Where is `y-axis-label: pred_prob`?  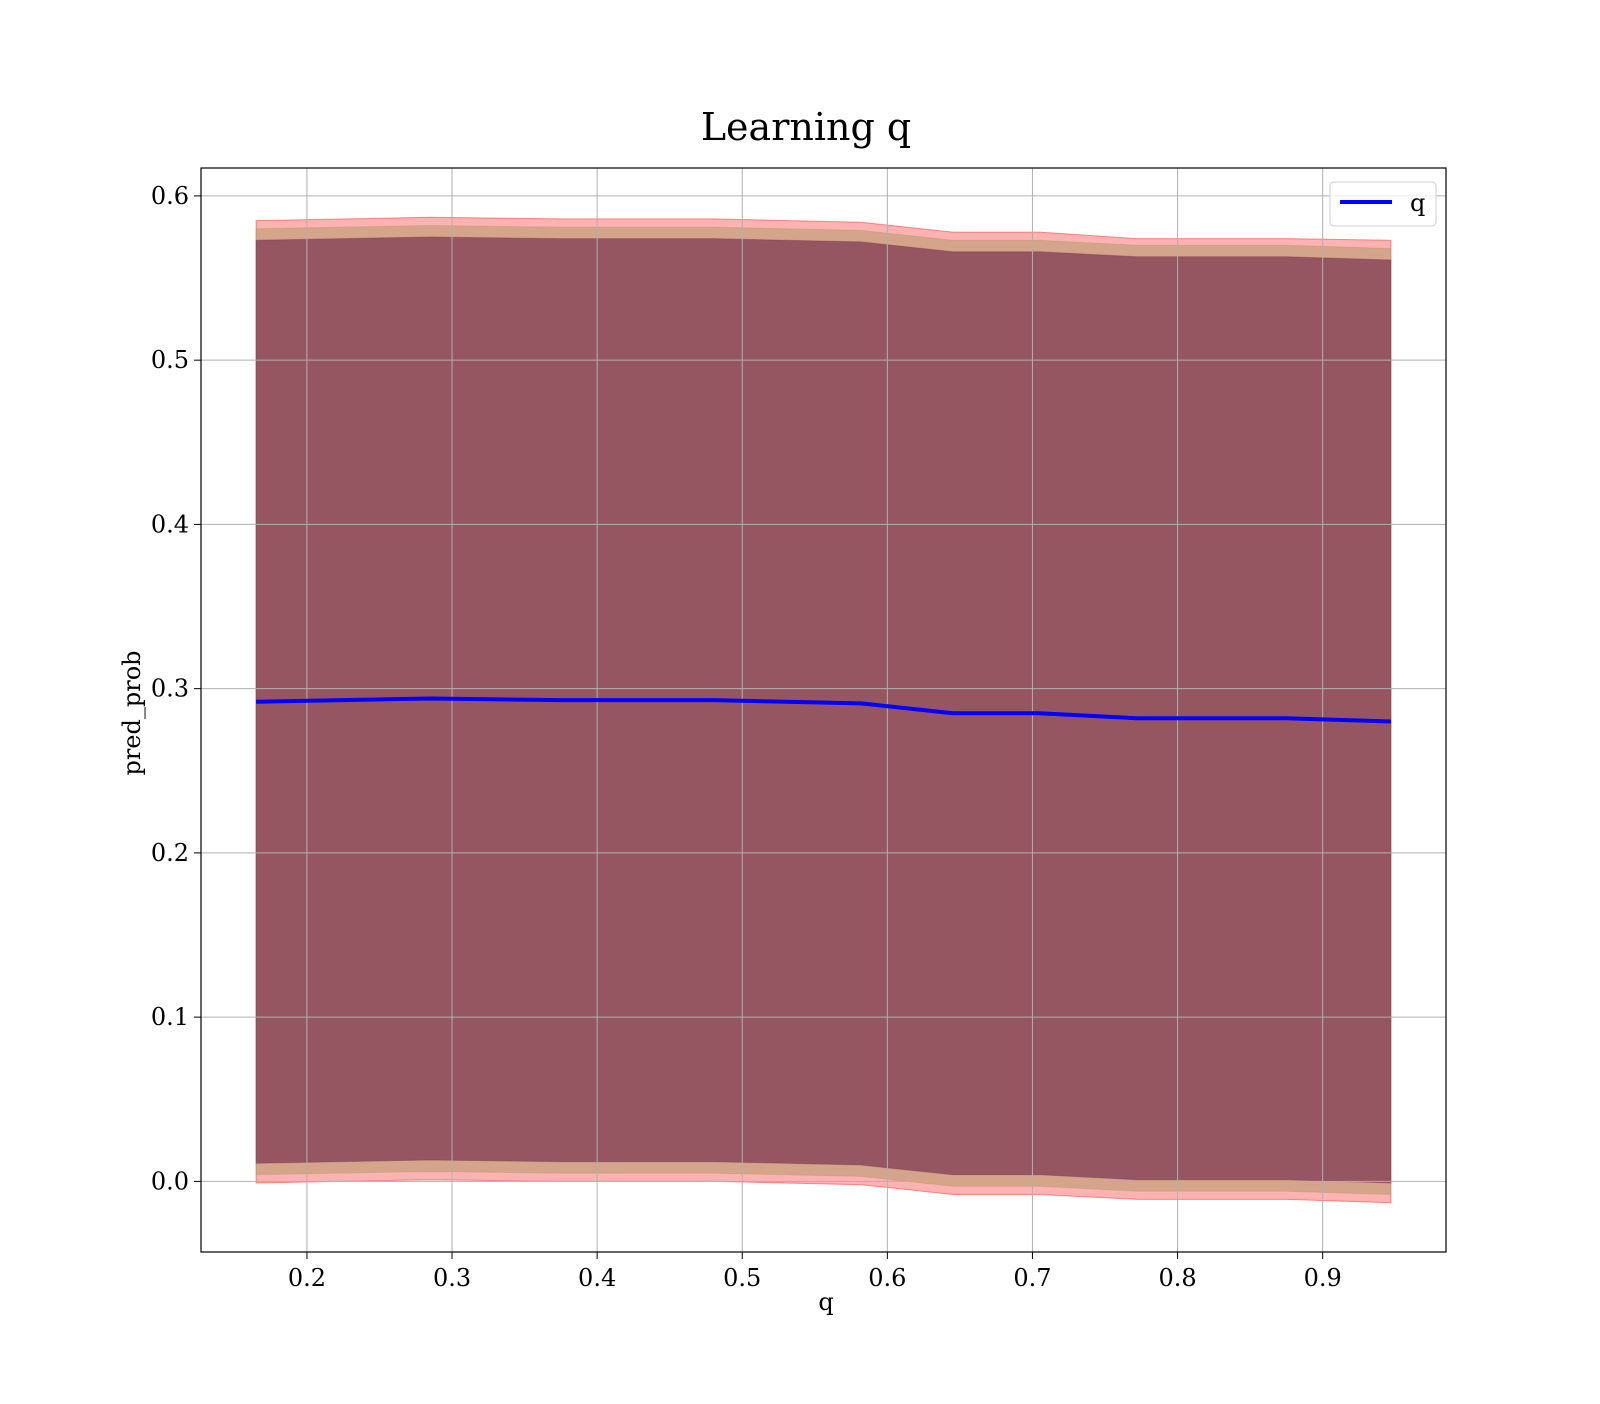
y-axis-label: pred_prob is located at coordinates (132, 712).